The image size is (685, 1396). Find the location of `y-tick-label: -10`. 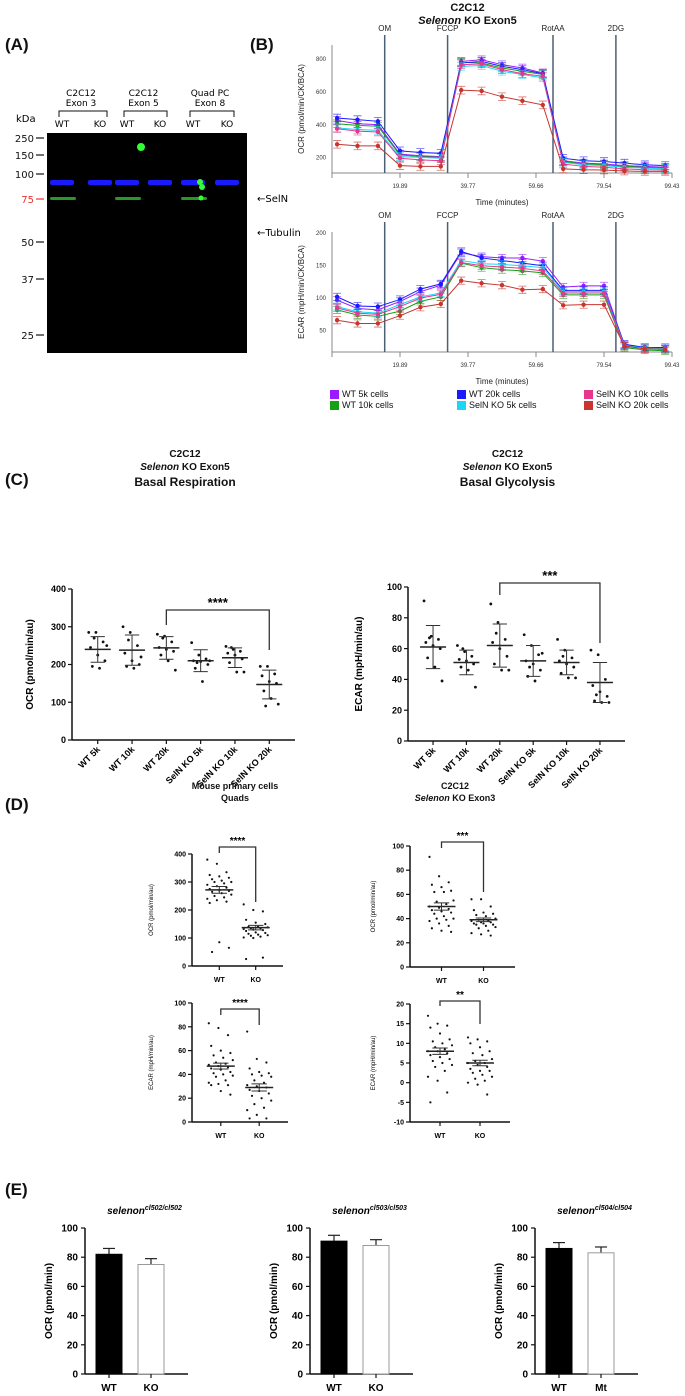

y-tick-label: -10 is located at coordinates (399, 1122).